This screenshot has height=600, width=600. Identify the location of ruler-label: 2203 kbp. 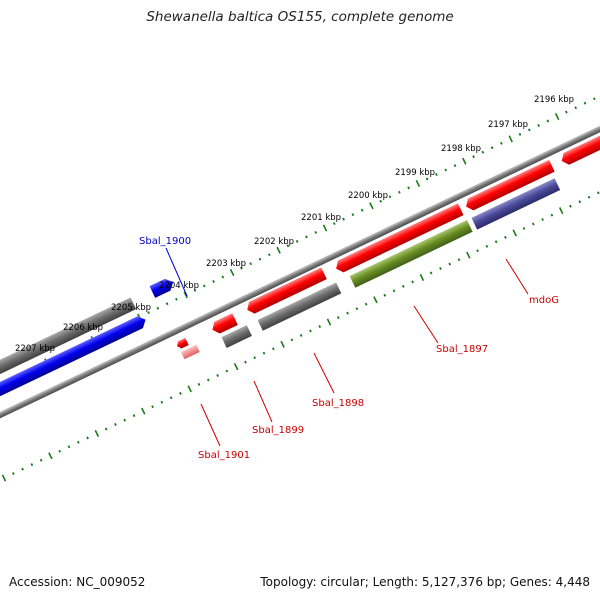
(226, 264).